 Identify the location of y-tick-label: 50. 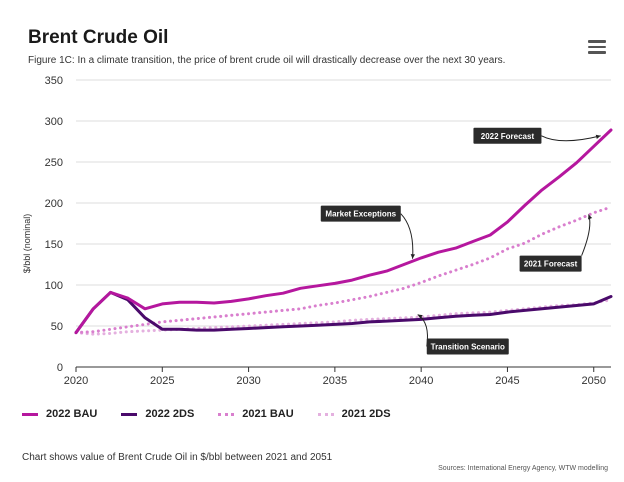
(57, 327).